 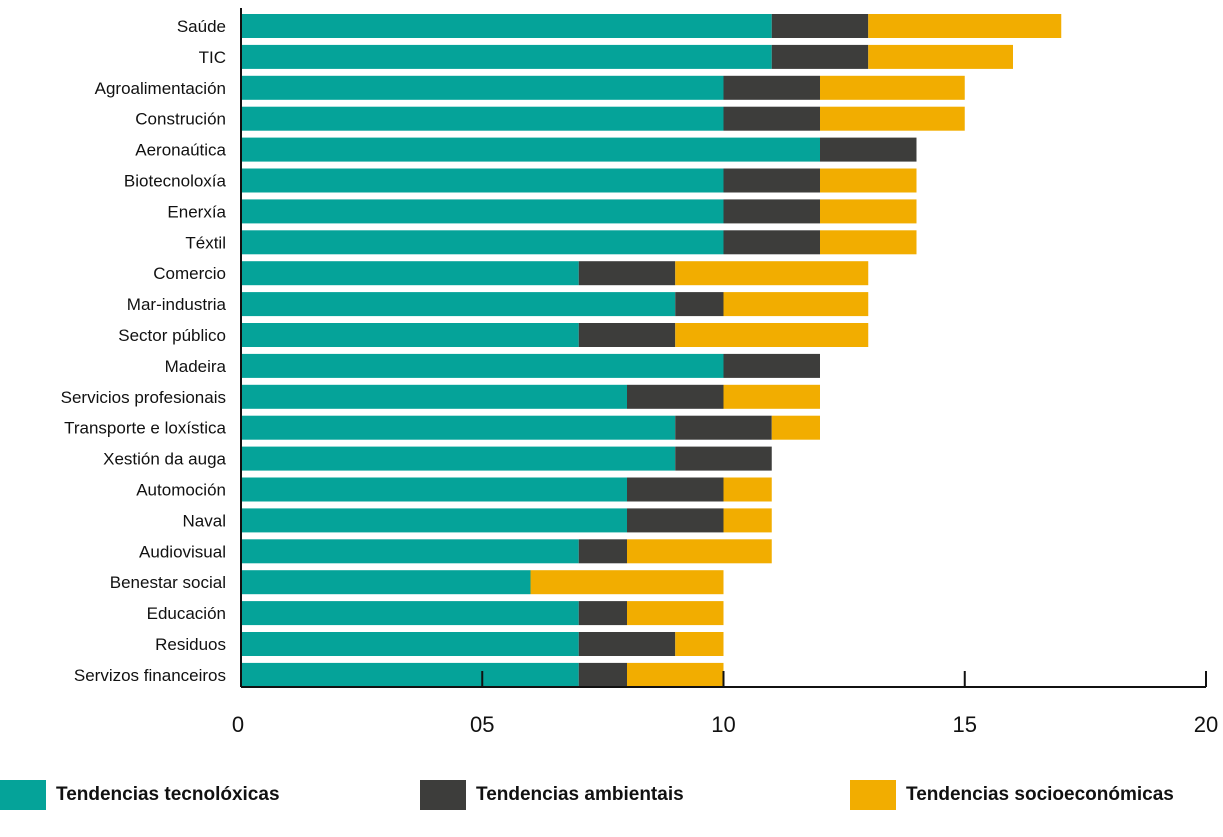 What do you see at coordinates (772, 335) in the screenshot?
I see `bar-sector-publico-socioeconomicas` at bounding box center [772, 335].